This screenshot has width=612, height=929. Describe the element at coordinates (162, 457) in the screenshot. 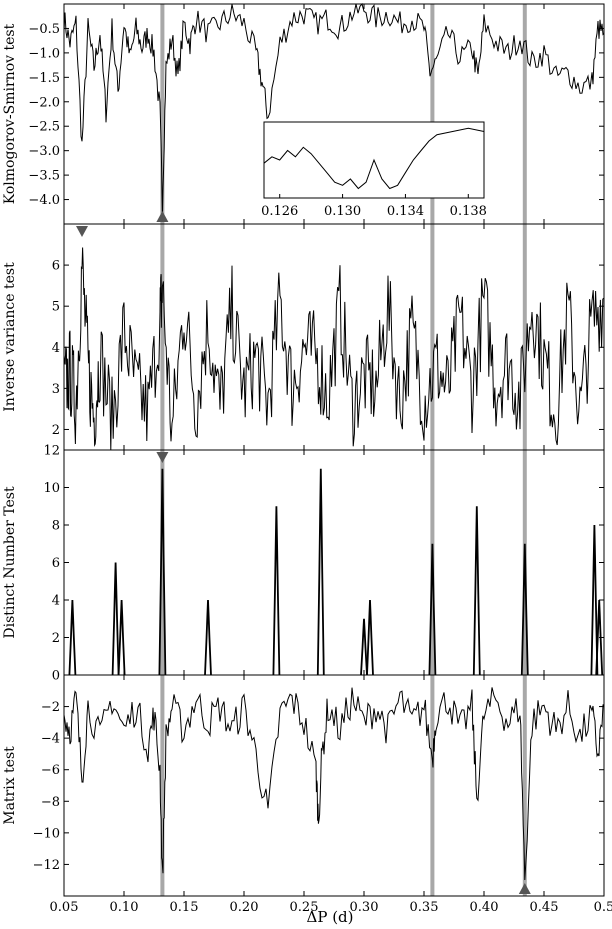

I see `marker-triangle-dn` at that location.